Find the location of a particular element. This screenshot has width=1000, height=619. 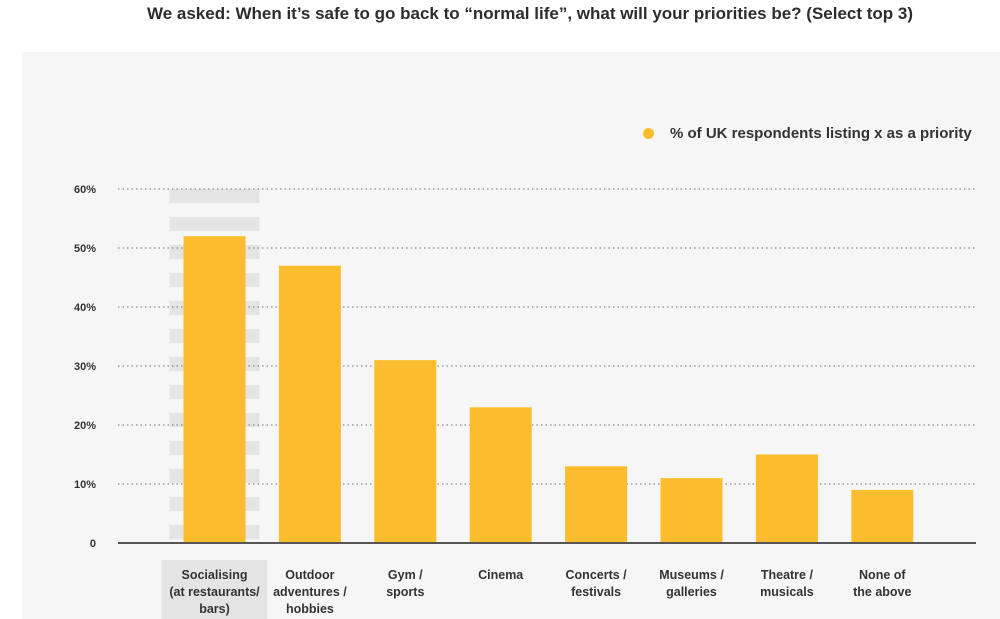

y-tick-label: 60% is located at coordinates (85, 190).